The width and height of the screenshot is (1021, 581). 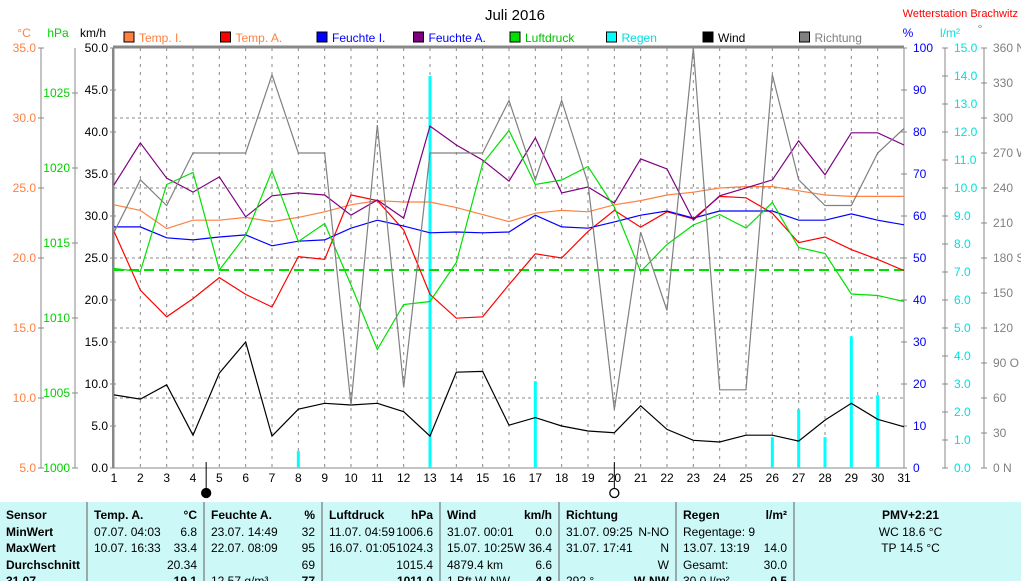 I want to click on legend-label-temp_a: Temp. A., so click(x=259, y=38).